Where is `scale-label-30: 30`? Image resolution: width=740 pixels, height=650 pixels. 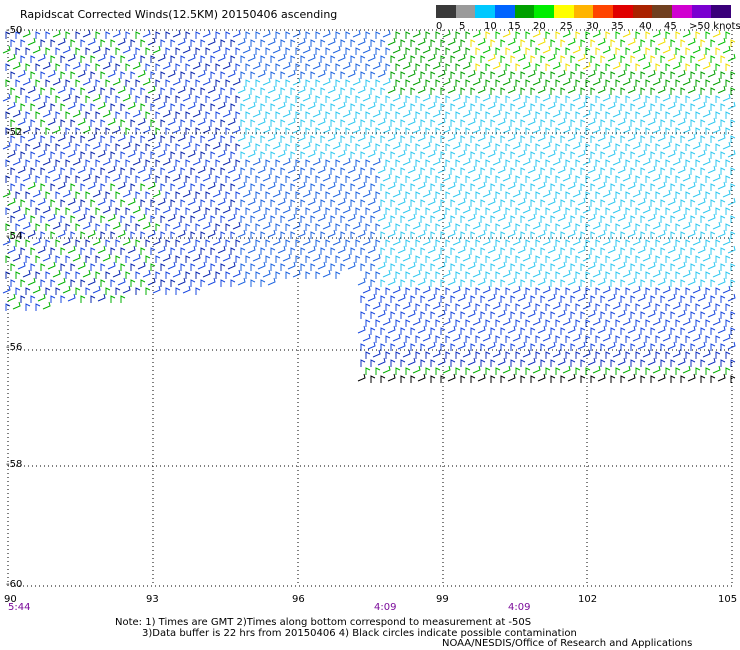
scale-label-30: 30 is located at coordinates (592, 26).